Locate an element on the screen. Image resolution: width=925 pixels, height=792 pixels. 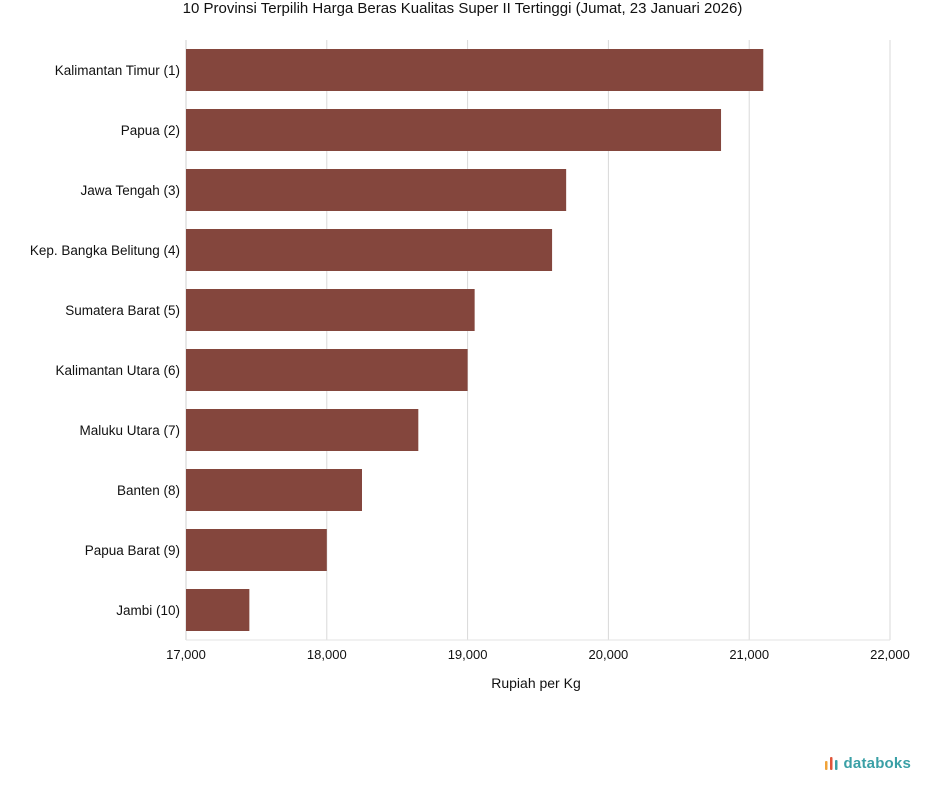
x-tick-label: 20,000 is located at coordinates (609, 654).